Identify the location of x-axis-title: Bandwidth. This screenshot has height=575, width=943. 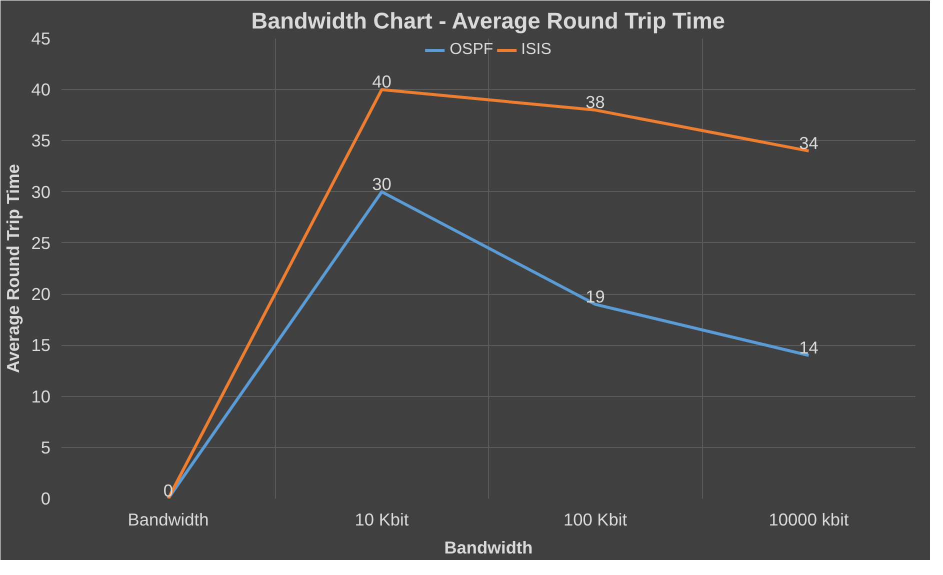
(488, 548).